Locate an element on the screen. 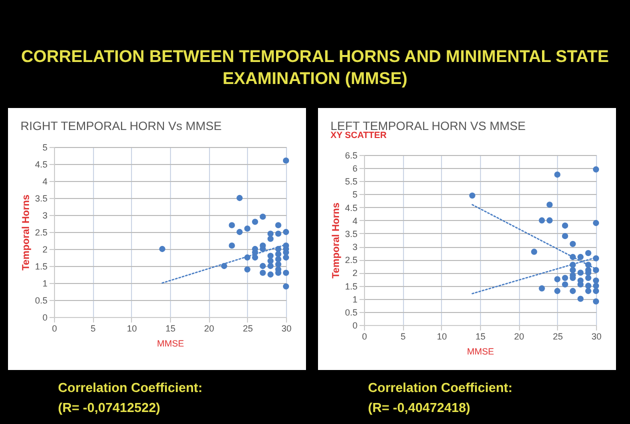  y-tick-label: 0 is located at coordinates (45, 317).